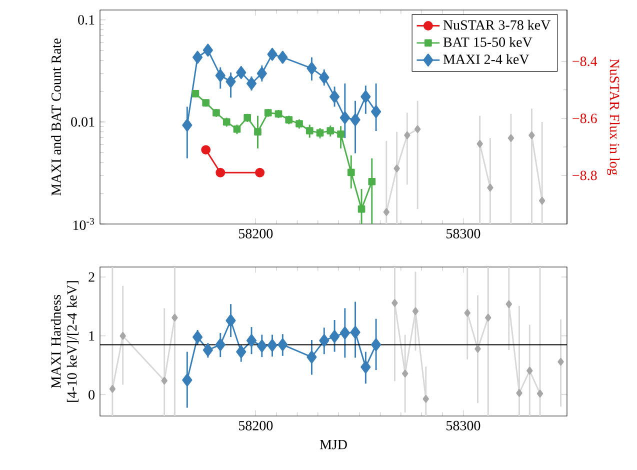 The height and width of the screenshot is (470, 637). Describe the element at coordinates (64, 341) in the screenshot. I see `y-axis-title: MAXI Hardness [4-10 keV]/[2-4 keV]` at that location.